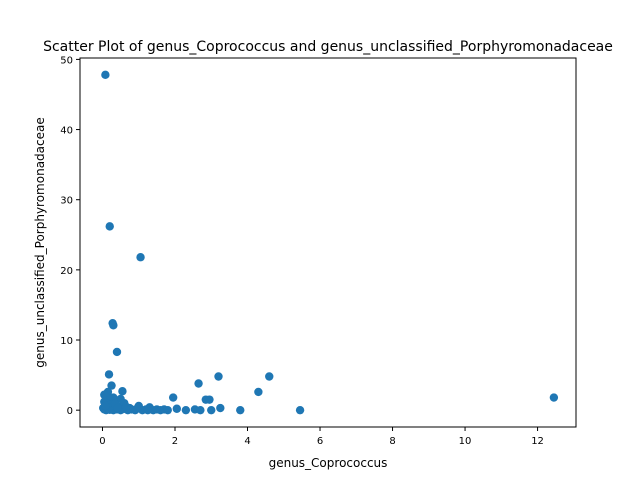 Image resolution: width=640 pixels, height=480 pixels. What do you see at coordinates (537, 441) in the screenshot?
I see `x-tick-label: 12` at bounding box center [537, 441].